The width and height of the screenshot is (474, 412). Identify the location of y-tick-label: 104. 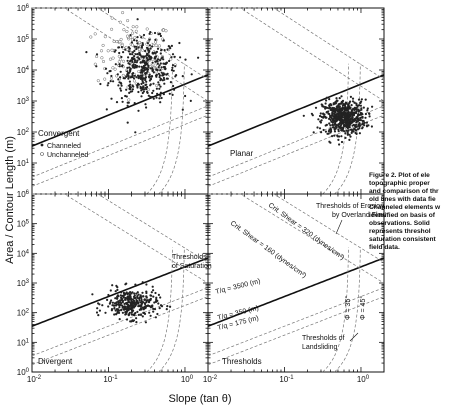
(23, 253).